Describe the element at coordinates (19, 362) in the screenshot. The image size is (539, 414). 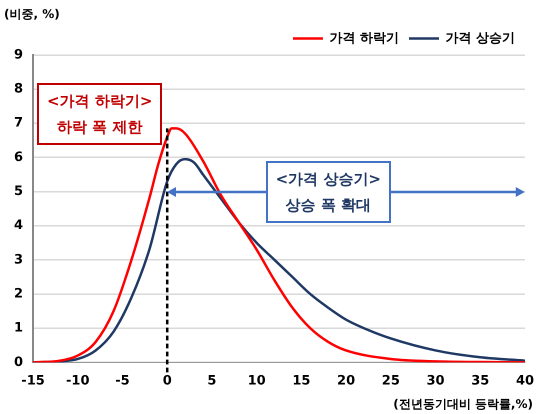
I see `y-tick-label: 0` at that location.